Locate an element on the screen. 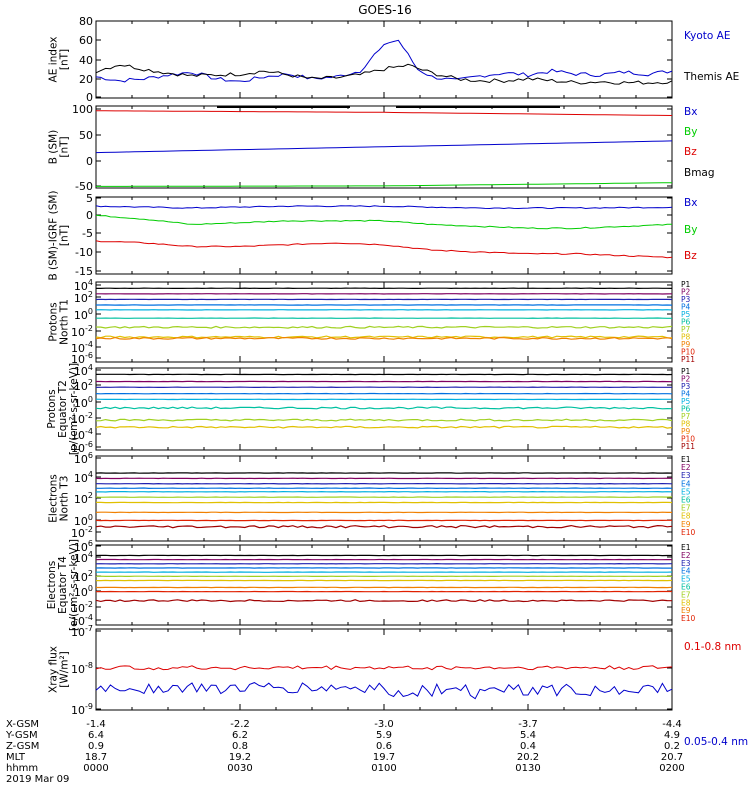 The image size is (750, 800). legend-p7: P7 is located at coordinates (686, 329).